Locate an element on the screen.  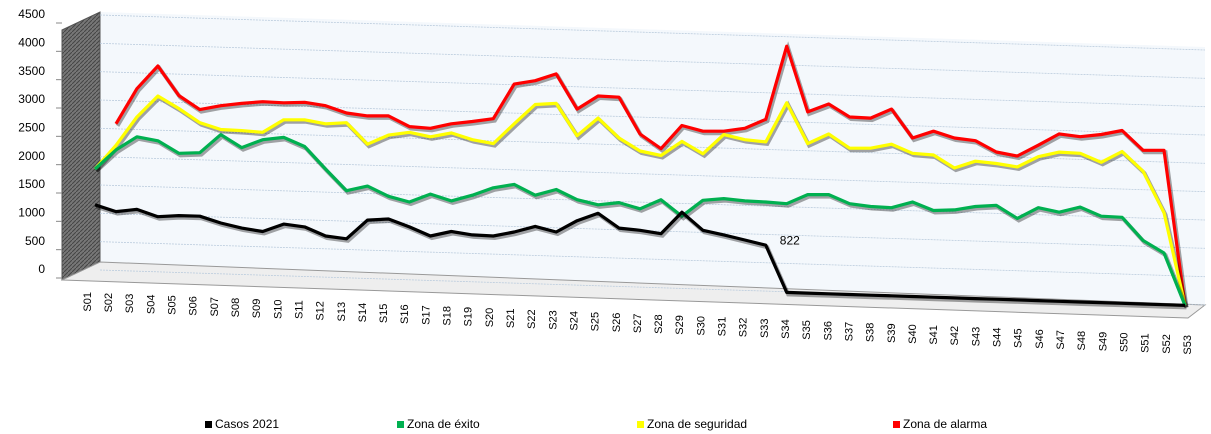
legend-label: Zona de seguridad is located at coordinates (697, 424).